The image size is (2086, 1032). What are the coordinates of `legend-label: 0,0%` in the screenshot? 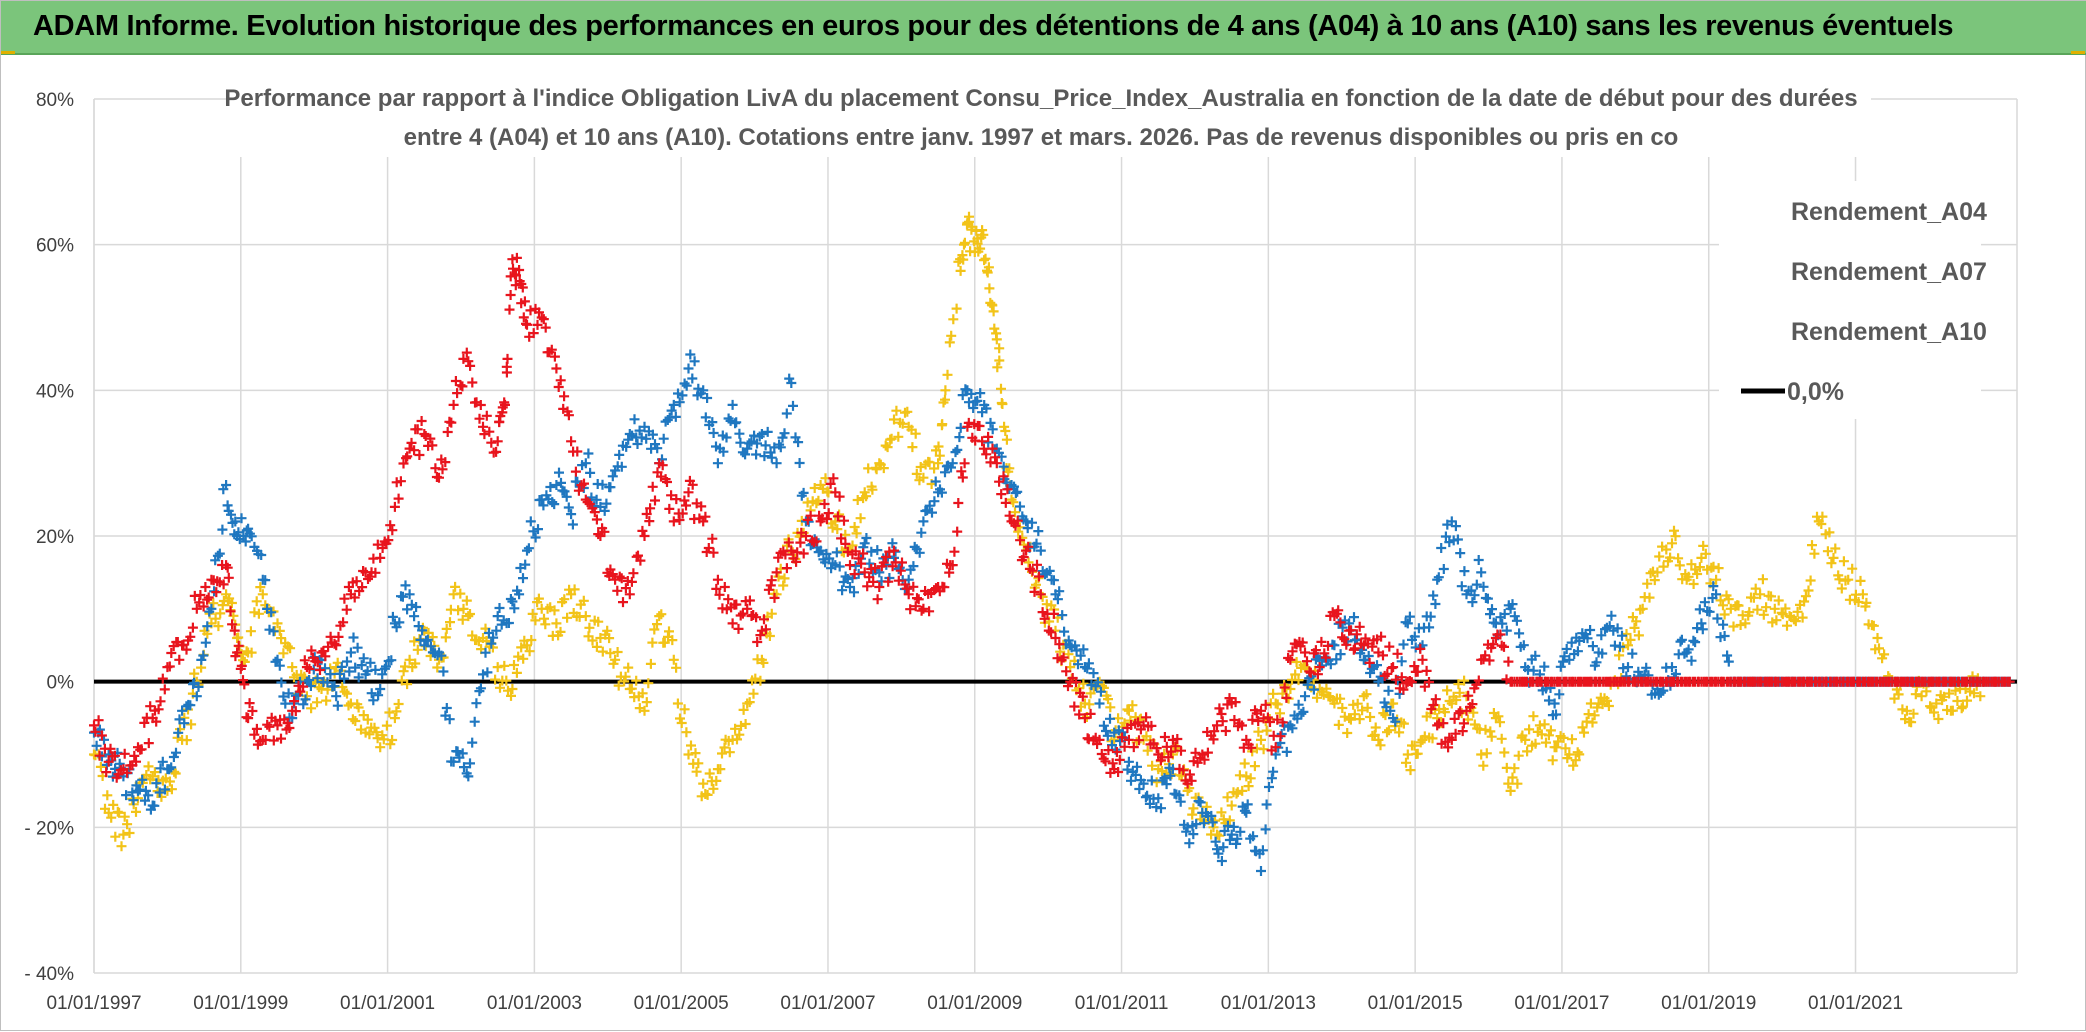 It's located at (1815, 392).